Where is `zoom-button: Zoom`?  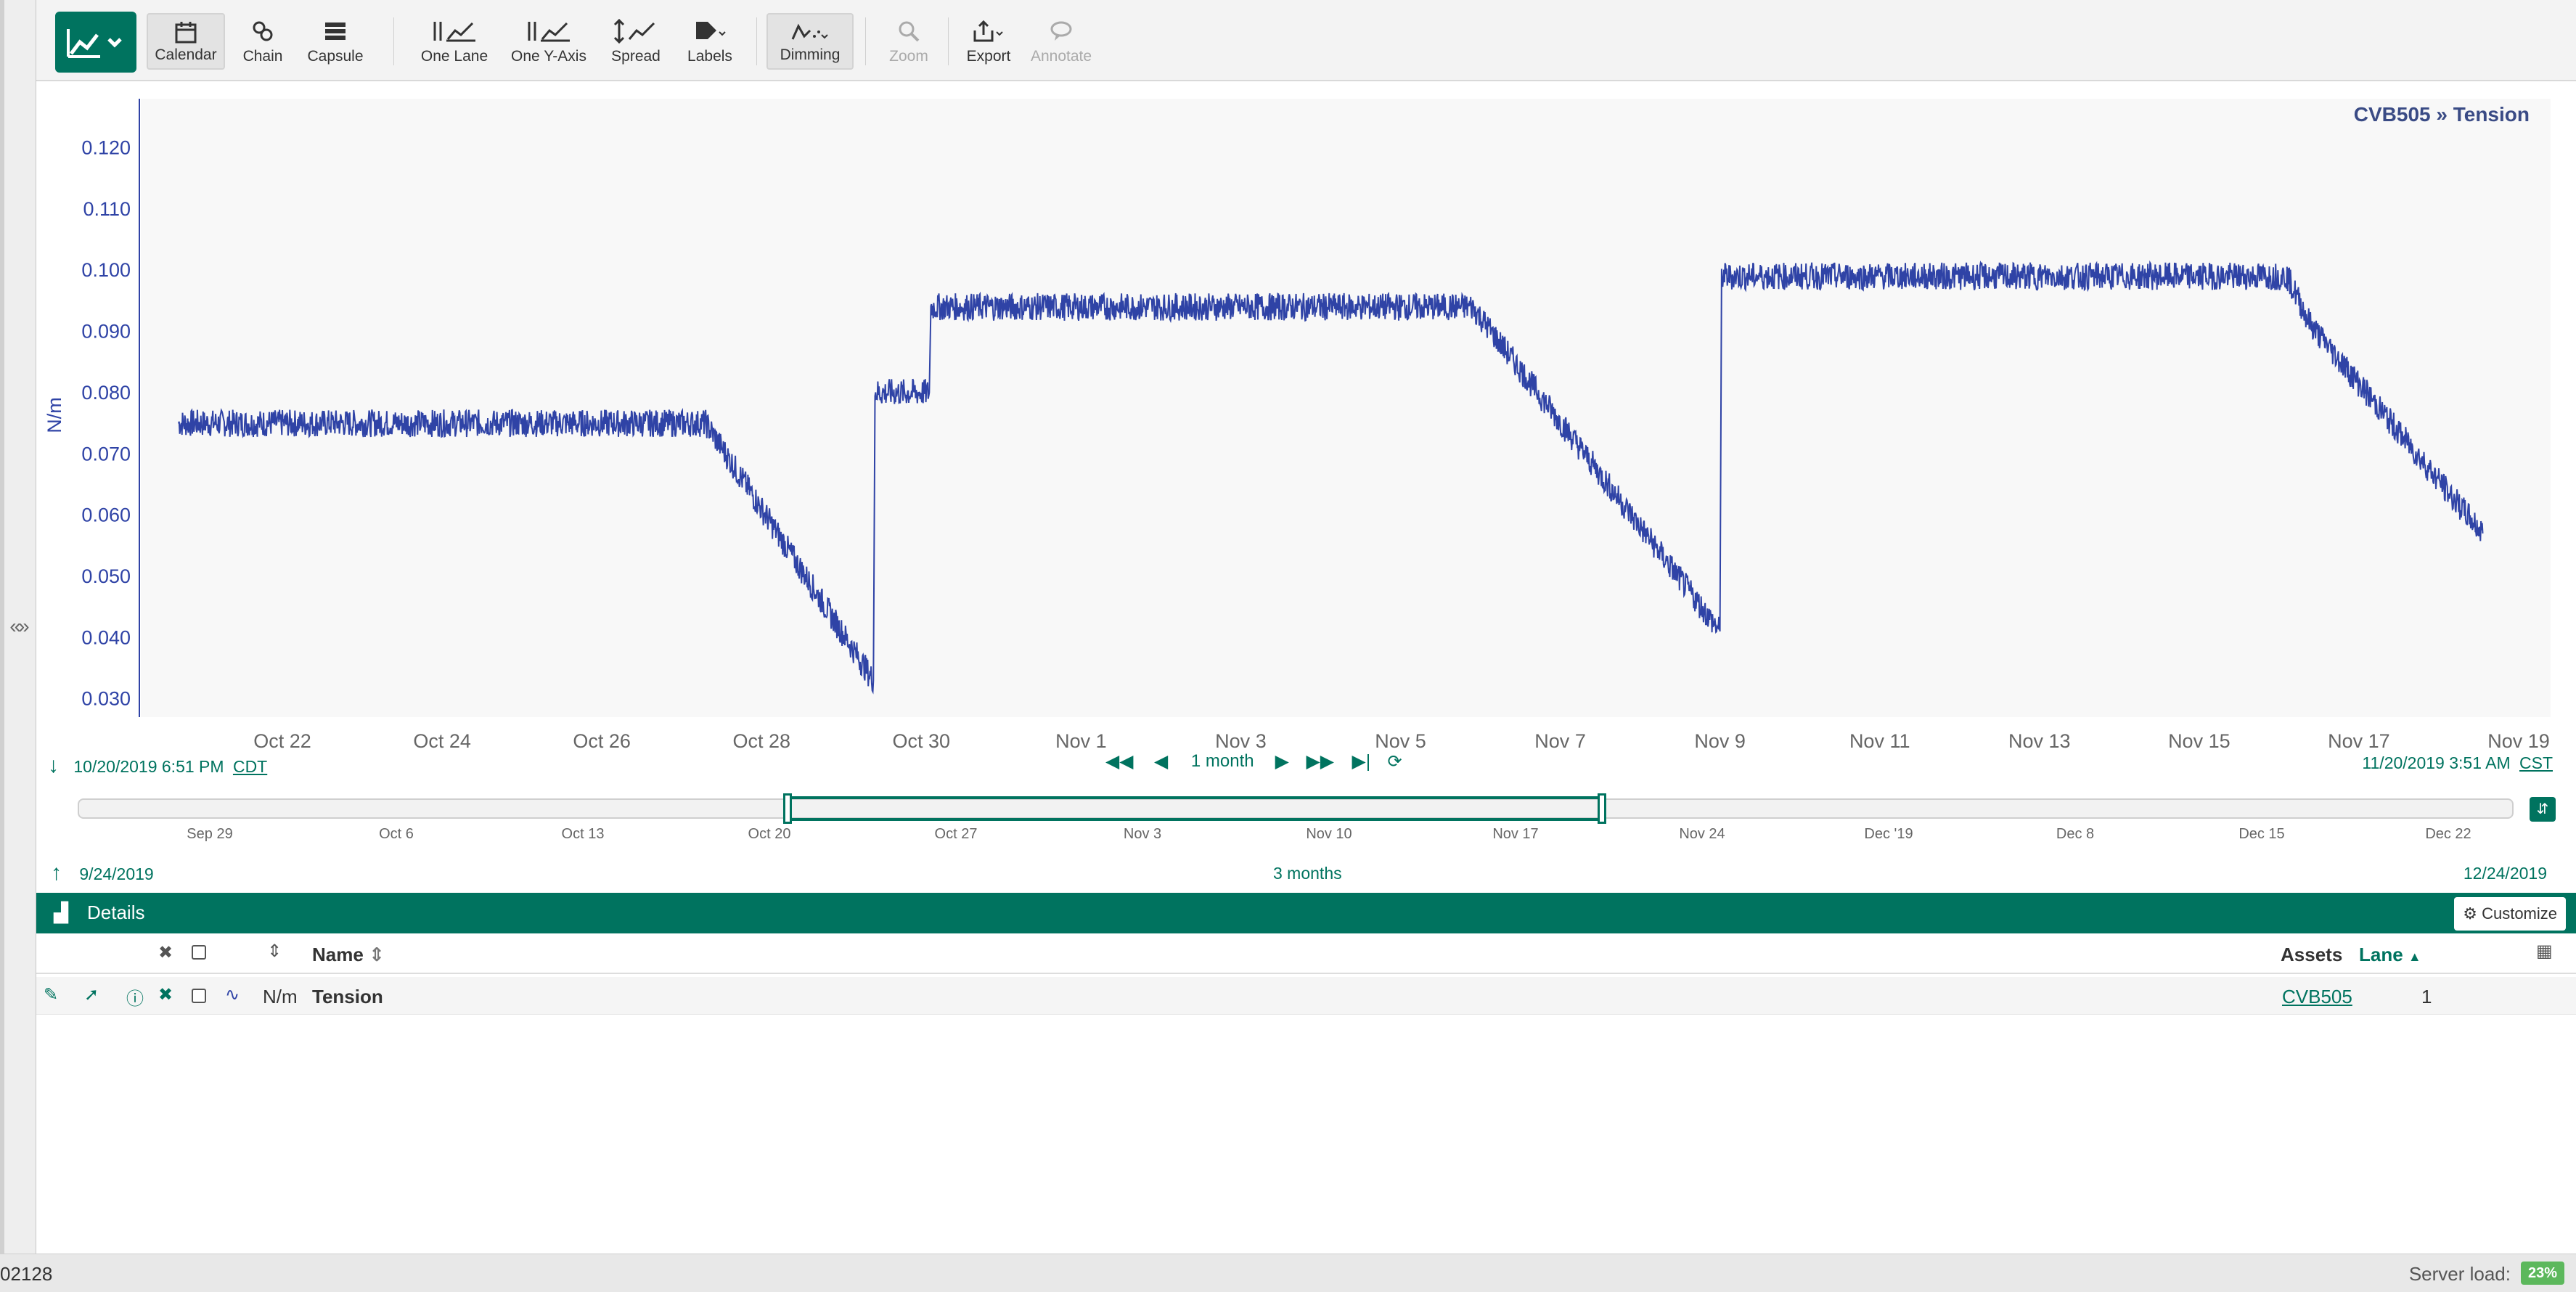 zoom-button: Zoom is located at coordinates (909, 41).